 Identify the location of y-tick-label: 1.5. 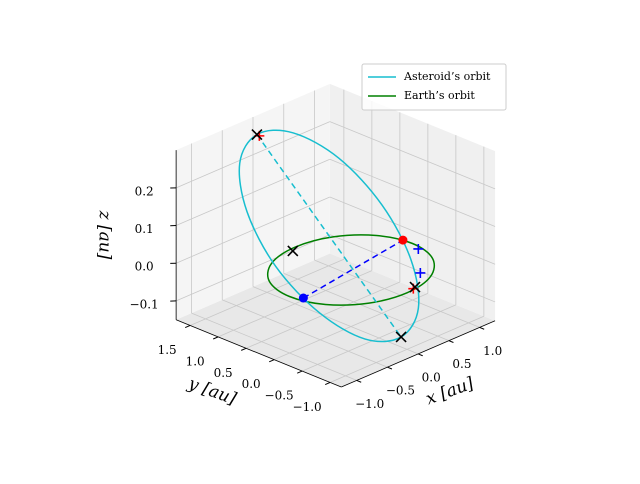
(167, 350).